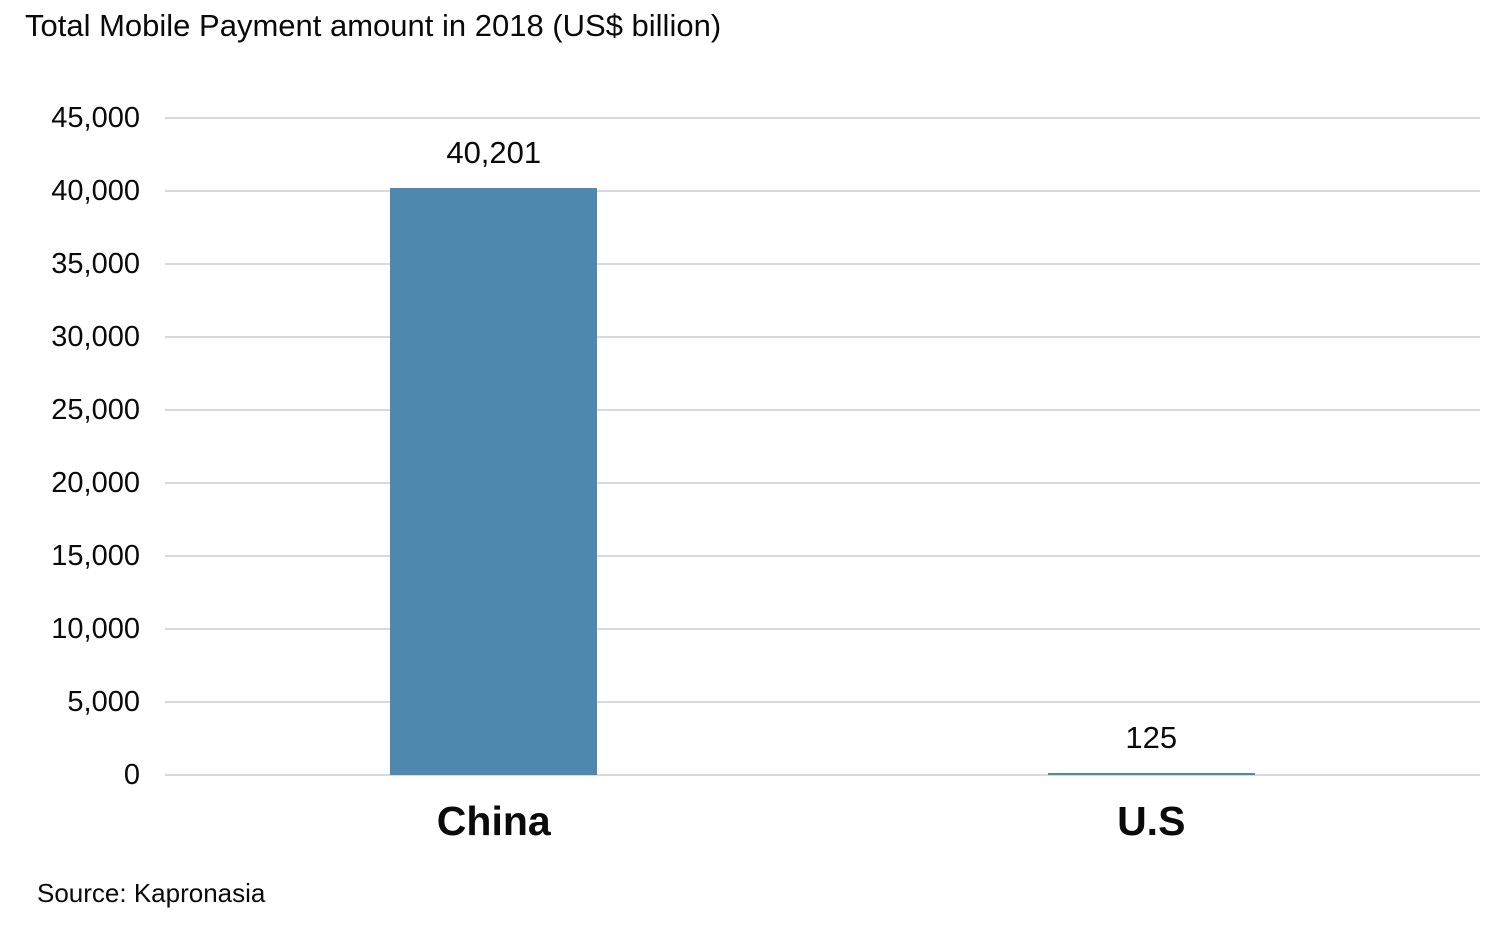  What do you see at coordinates (1151, 821) in the screenshot?
I see `x-axis-category-label: U.S` at bounding box center [1151, 821].